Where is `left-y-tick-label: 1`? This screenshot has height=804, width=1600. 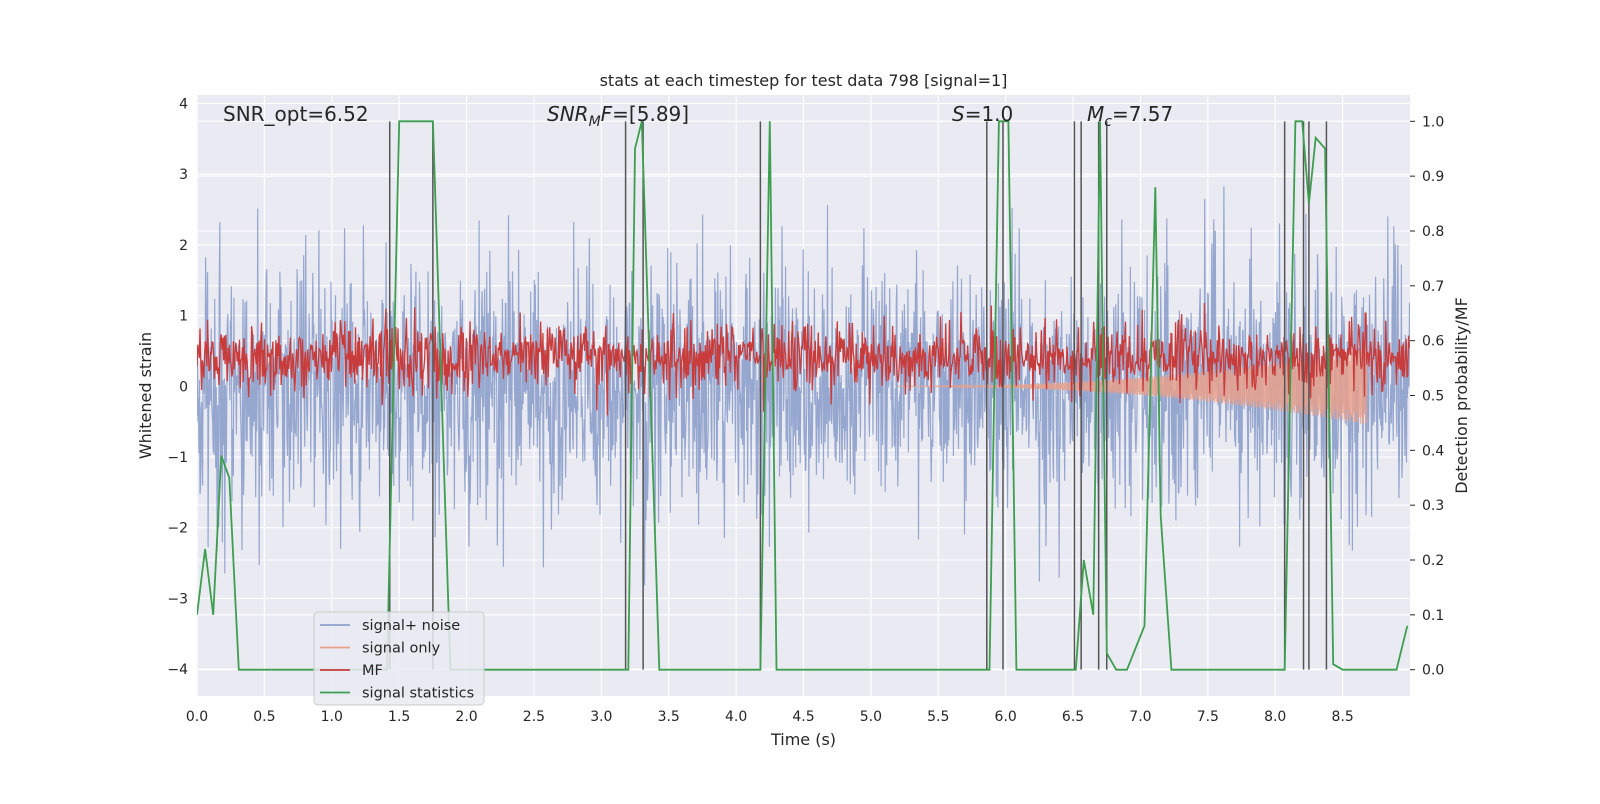
left-y-tick-label: 1 is located at coordinates (183, 317).